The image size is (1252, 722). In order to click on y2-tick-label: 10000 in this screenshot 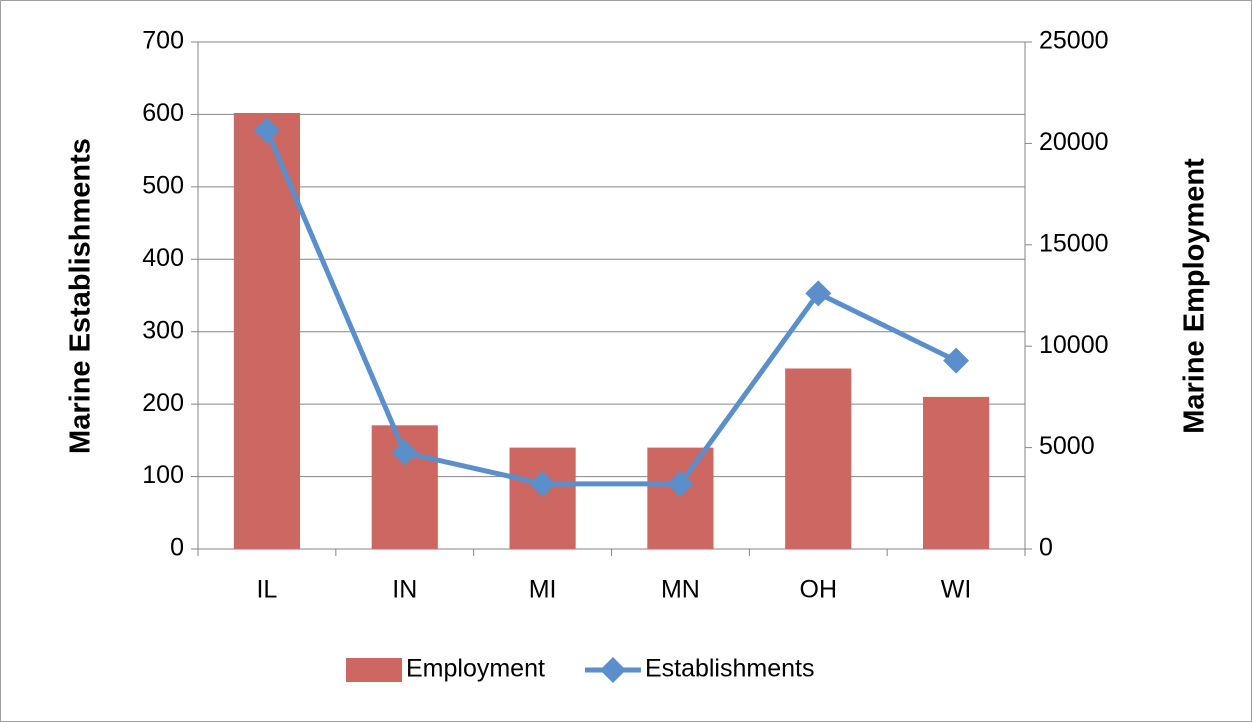, I will do `click(1074, 345)`.